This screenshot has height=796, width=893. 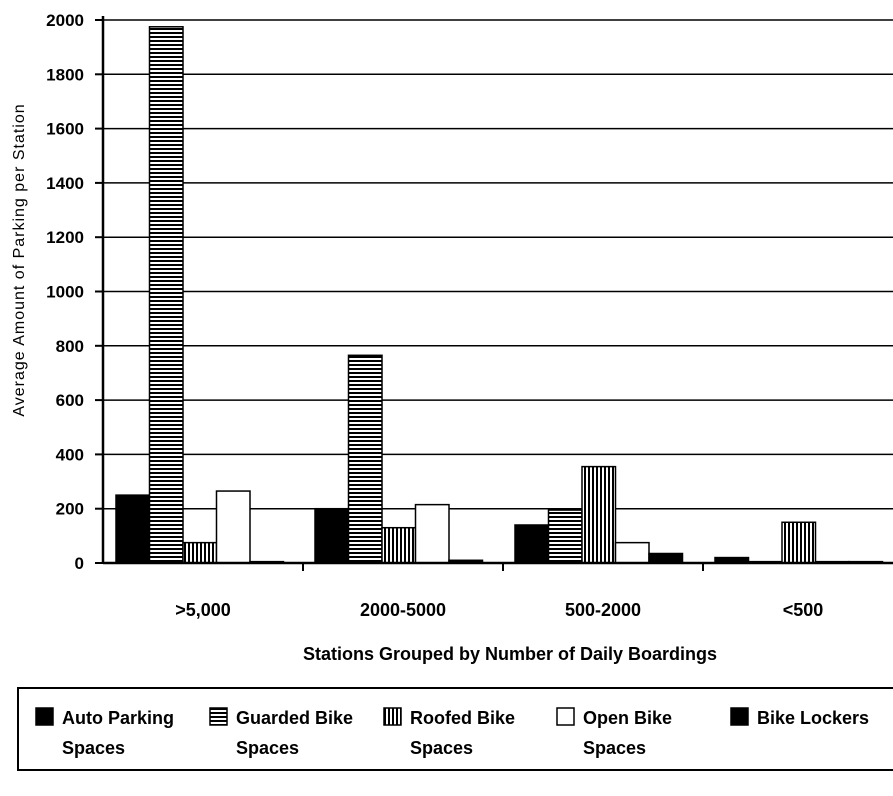 I want to click on legend-label-1: Spaces, so click(x=93, y=748).